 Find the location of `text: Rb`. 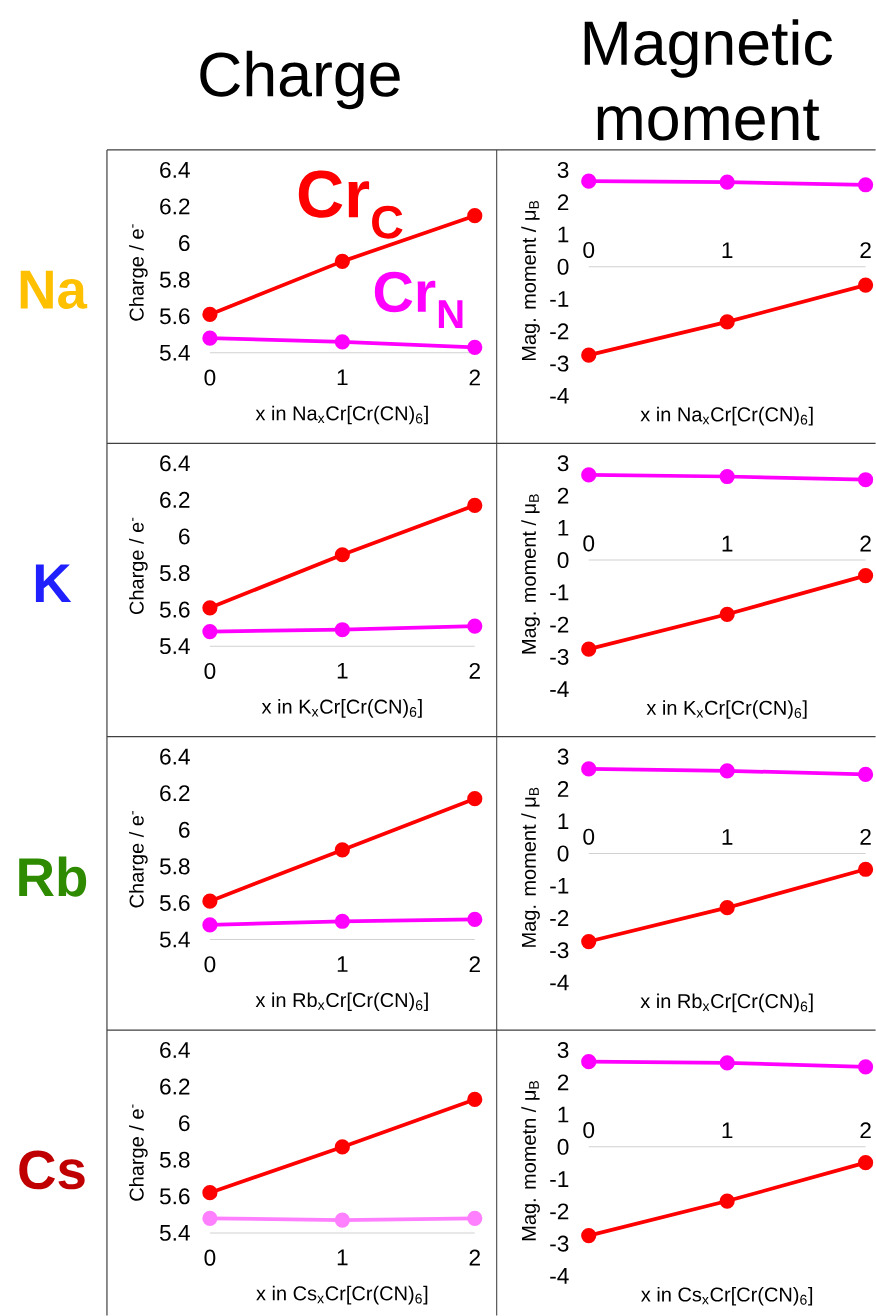

text: Rb is located at coordinates (52, 876).